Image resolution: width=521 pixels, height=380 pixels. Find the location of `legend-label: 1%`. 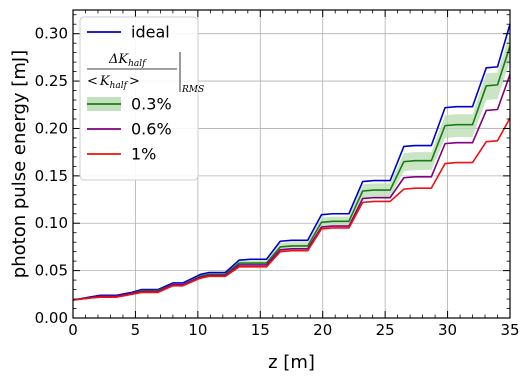

legend-label: 1% is located at coordinates (143, 154).